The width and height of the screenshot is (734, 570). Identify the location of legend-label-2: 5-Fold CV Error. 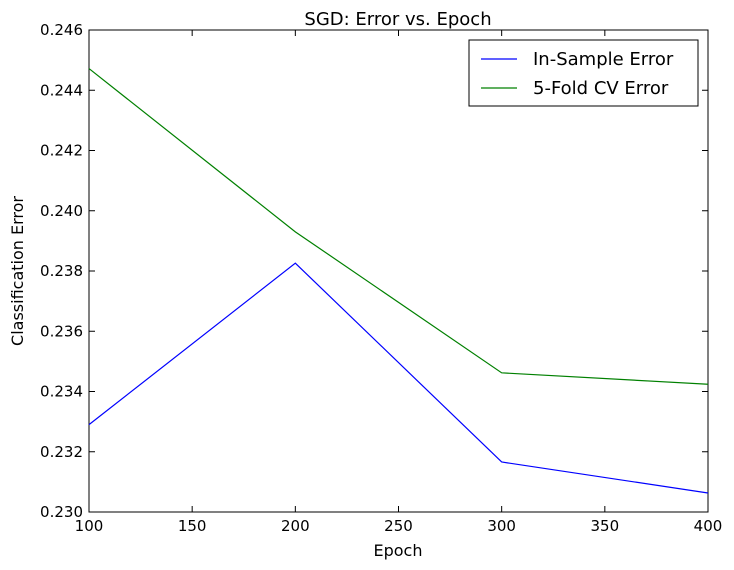
(601, 88).